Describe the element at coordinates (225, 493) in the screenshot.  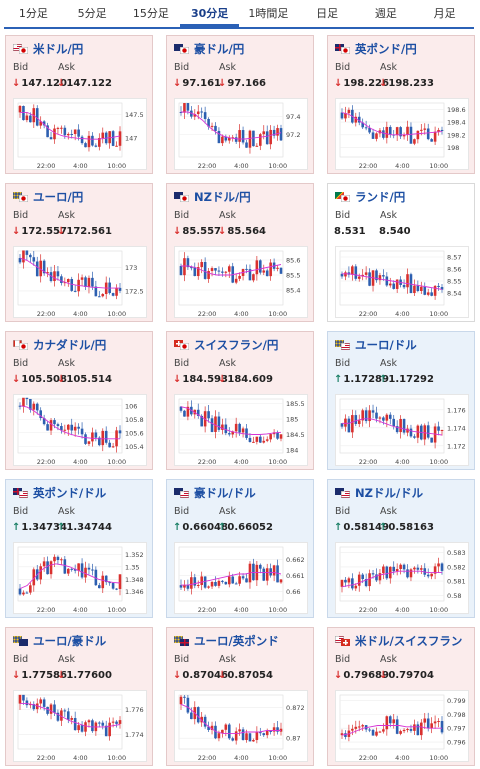
I see `pair-name-link: 豪ドル/ドル` at that location.